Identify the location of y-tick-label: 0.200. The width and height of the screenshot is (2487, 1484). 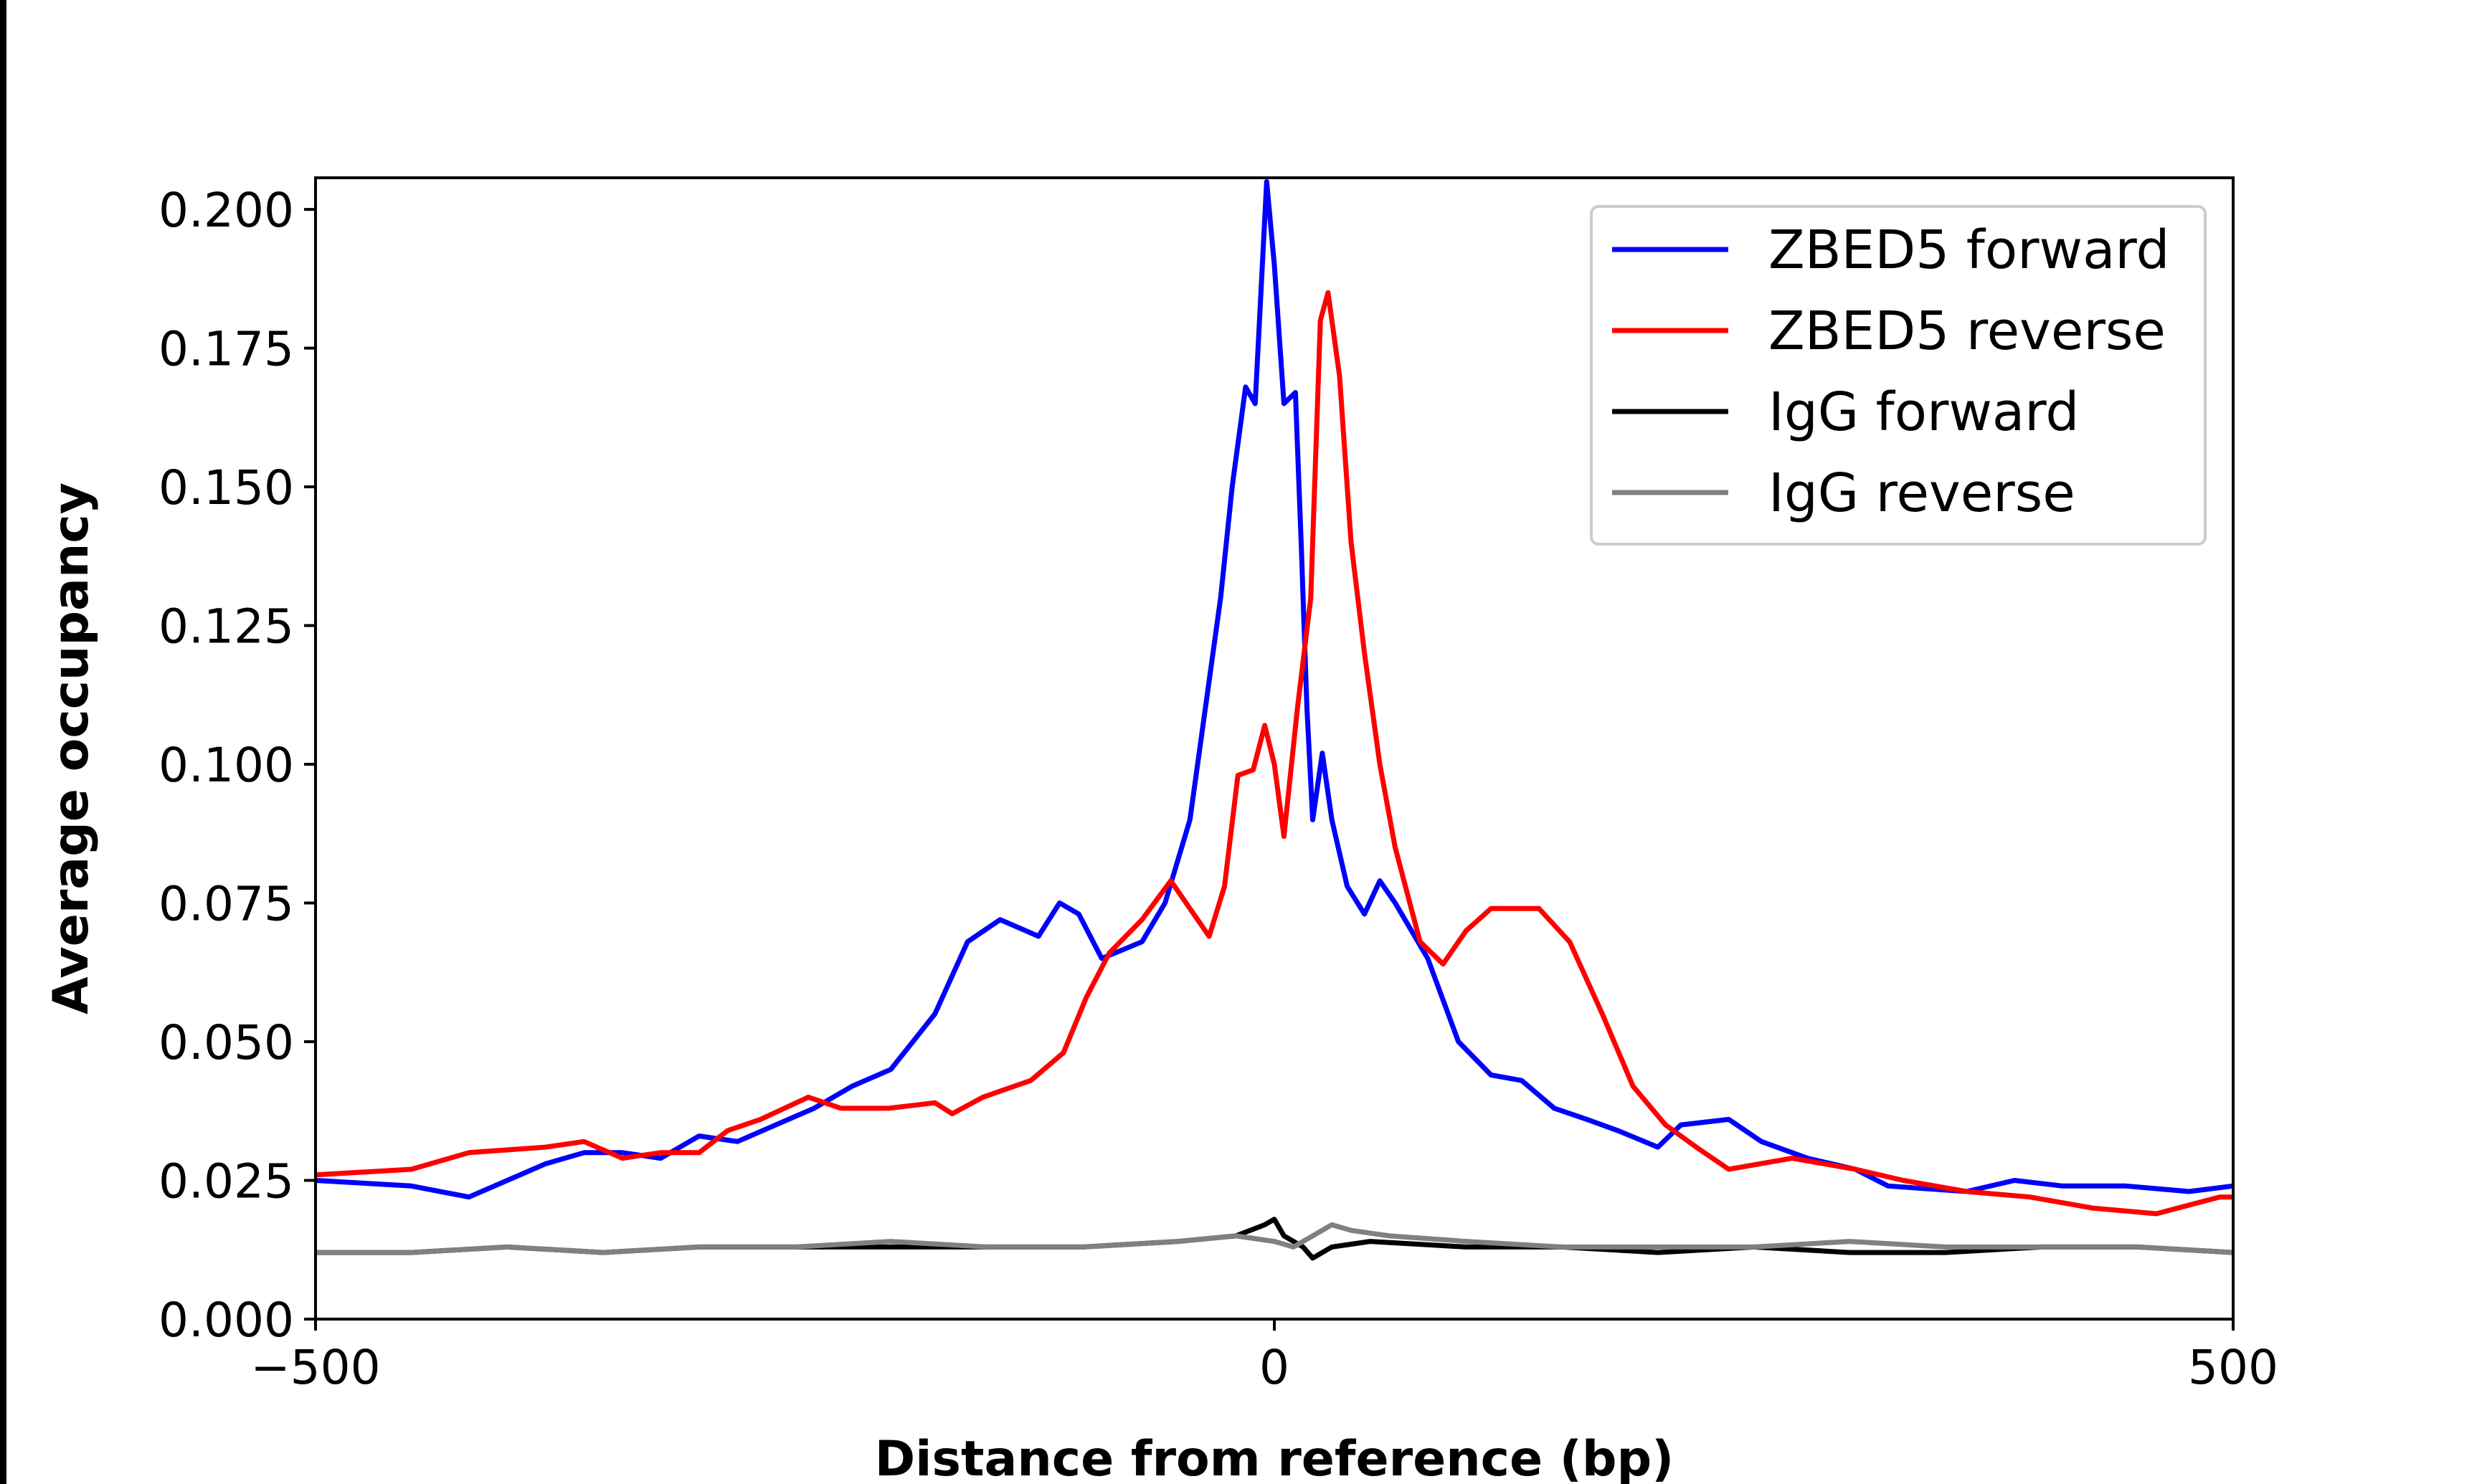
(226, 210).